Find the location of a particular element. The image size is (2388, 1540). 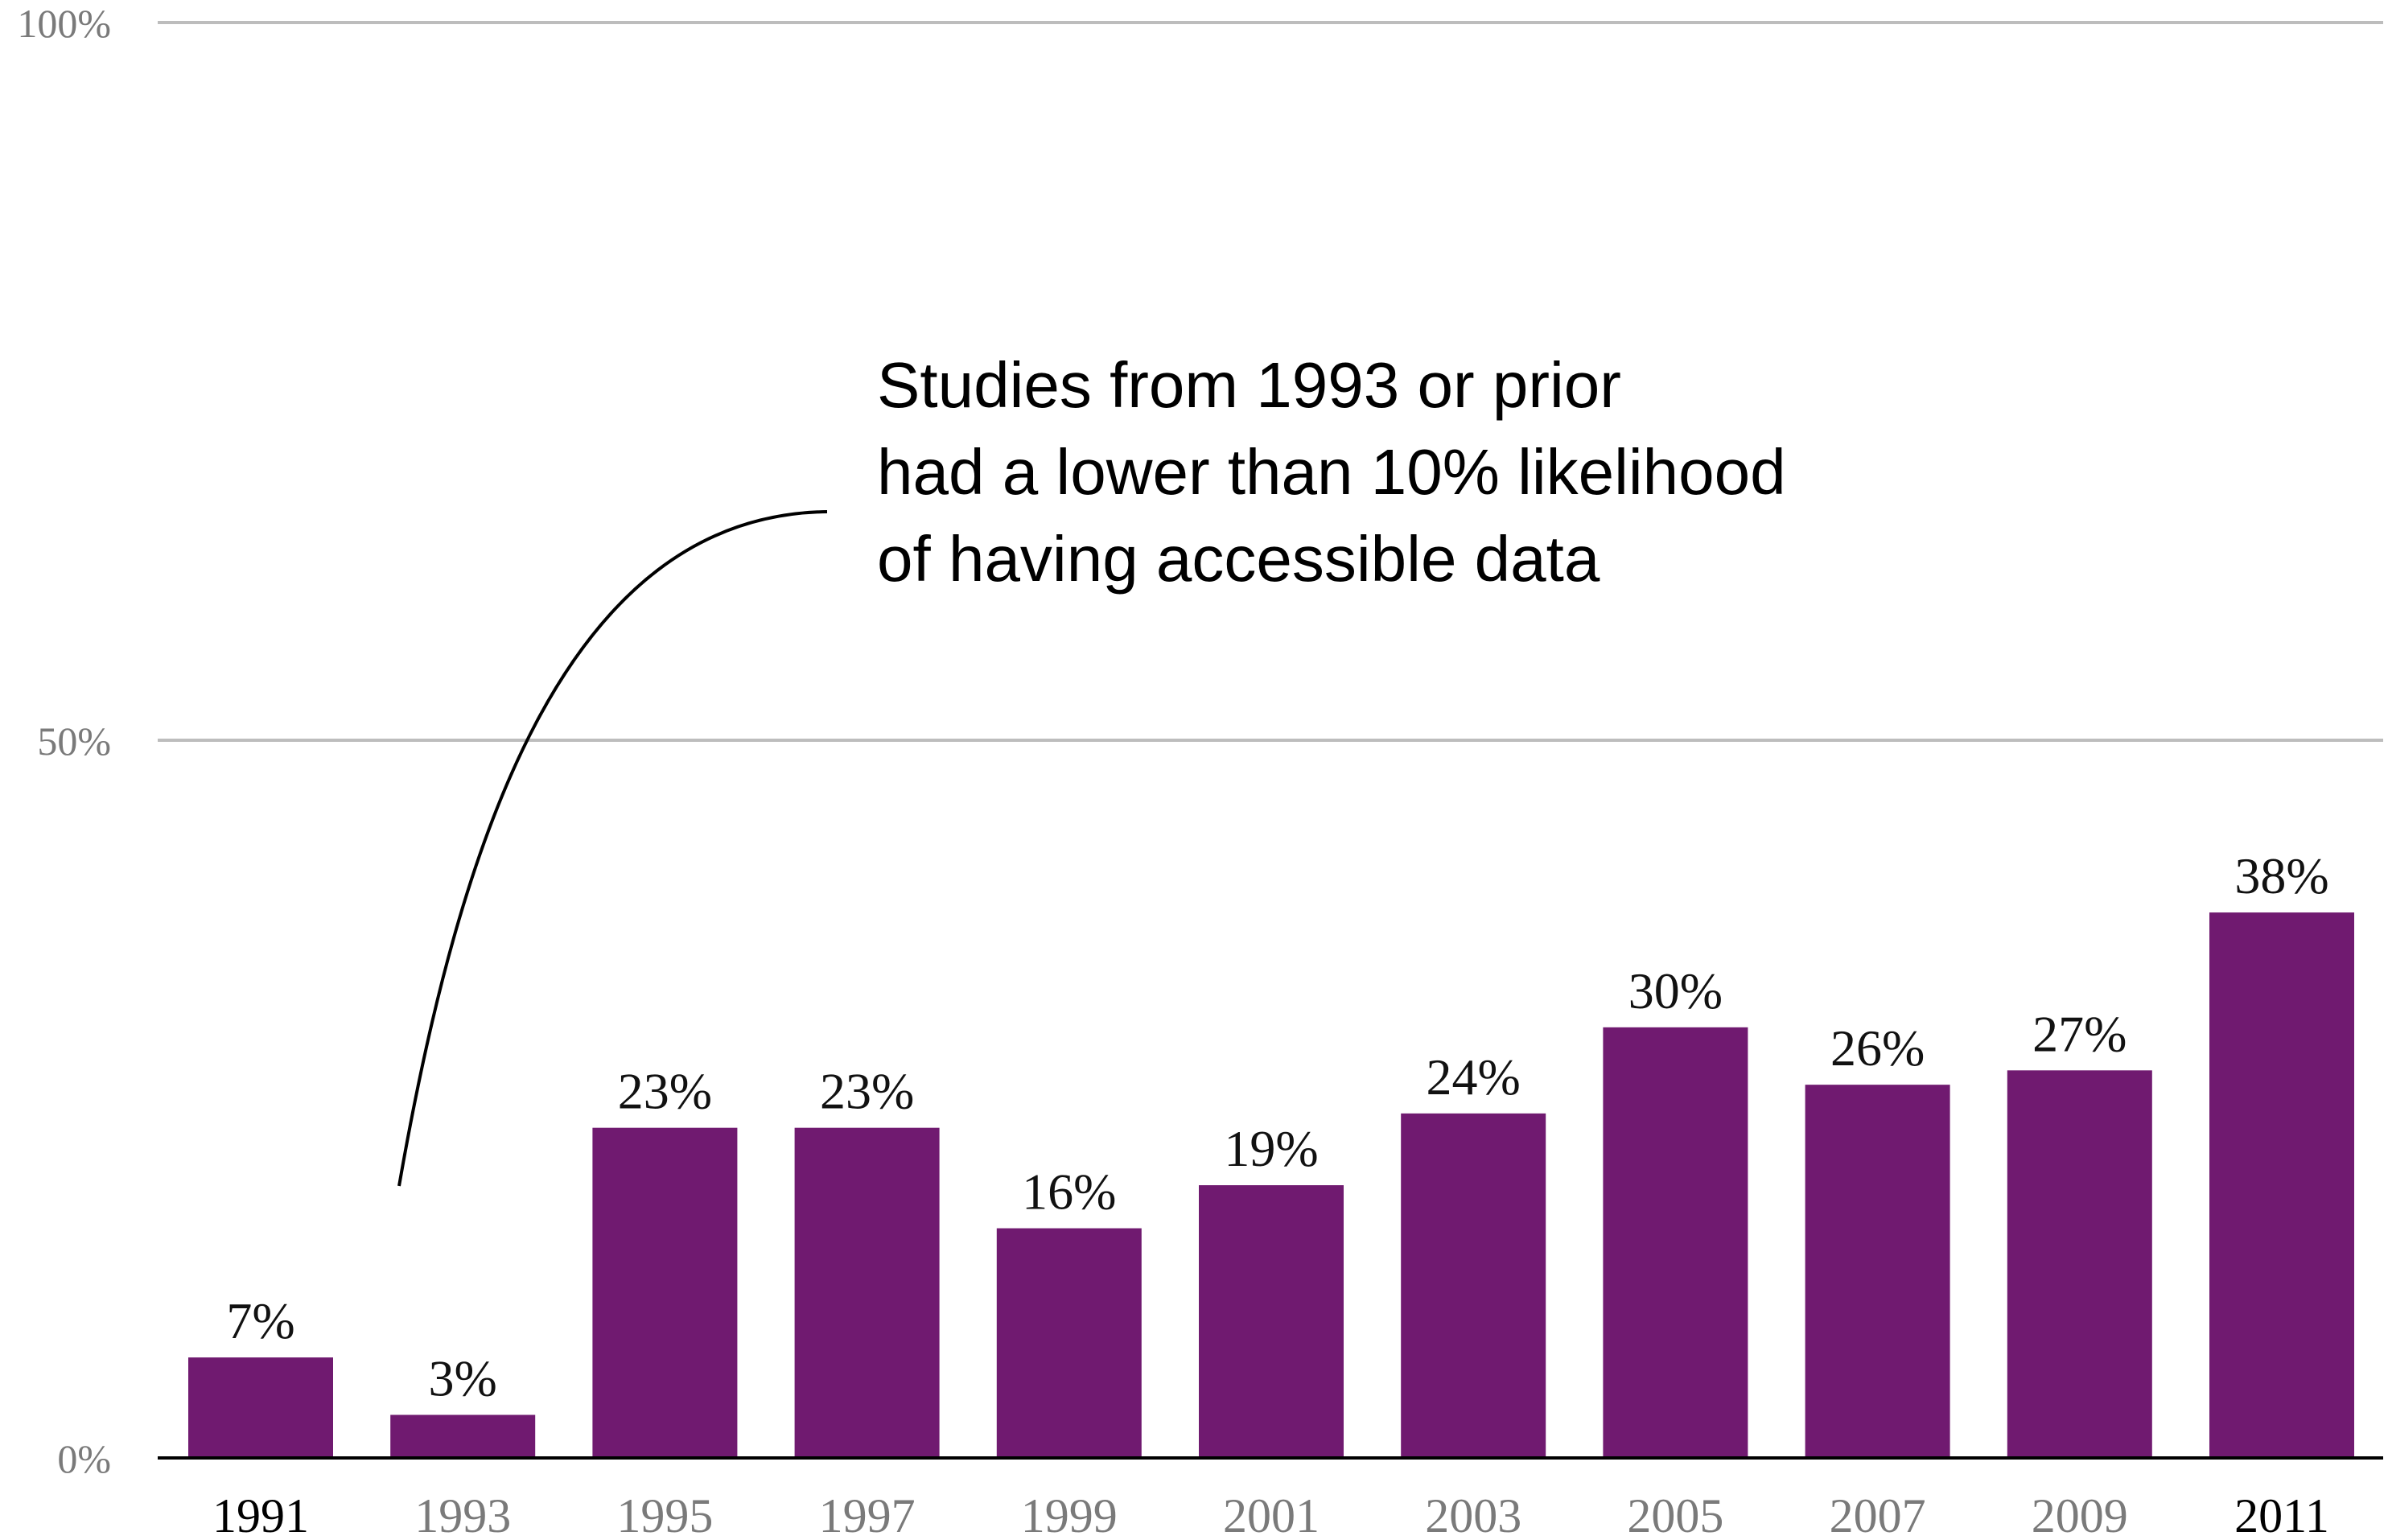

x-tick-label-1993: 1993 is located at coordinates (462, 1514).